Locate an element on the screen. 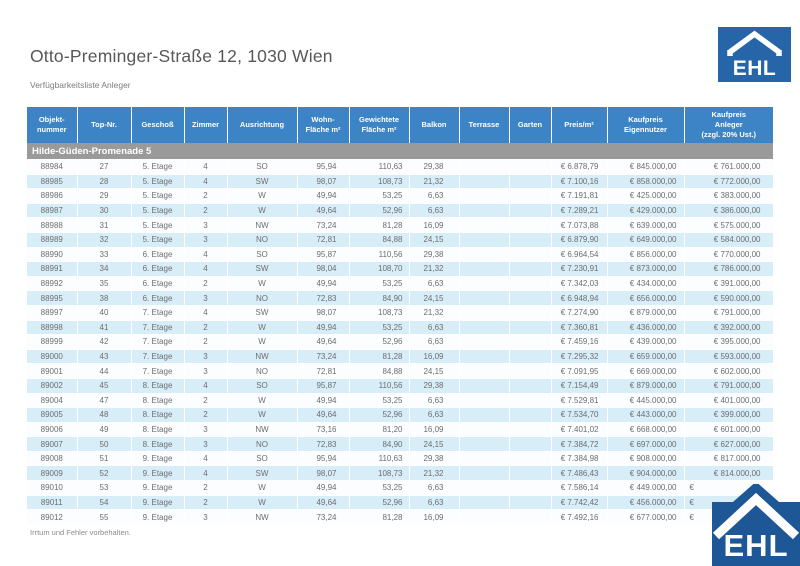  cell-top-nr: 41 is located at coordinates (104, 328).